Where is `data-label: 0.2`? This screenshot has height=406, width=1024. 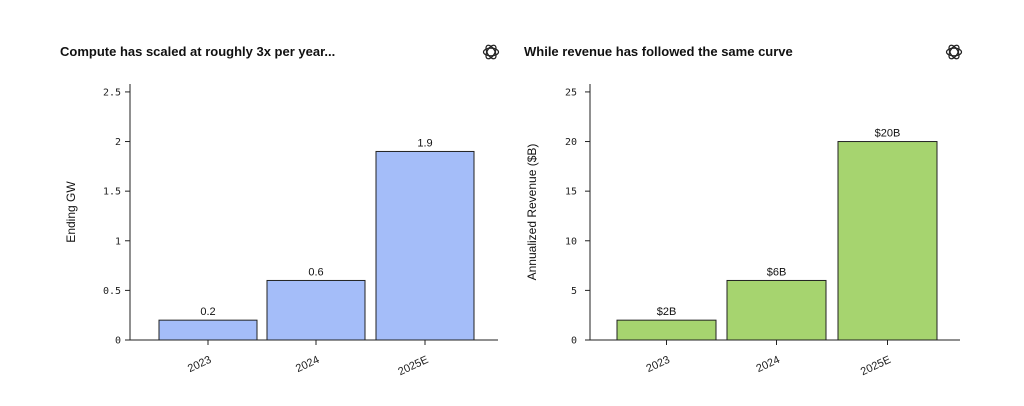
data-label: 0.2 is located at coordinates (207, 312).